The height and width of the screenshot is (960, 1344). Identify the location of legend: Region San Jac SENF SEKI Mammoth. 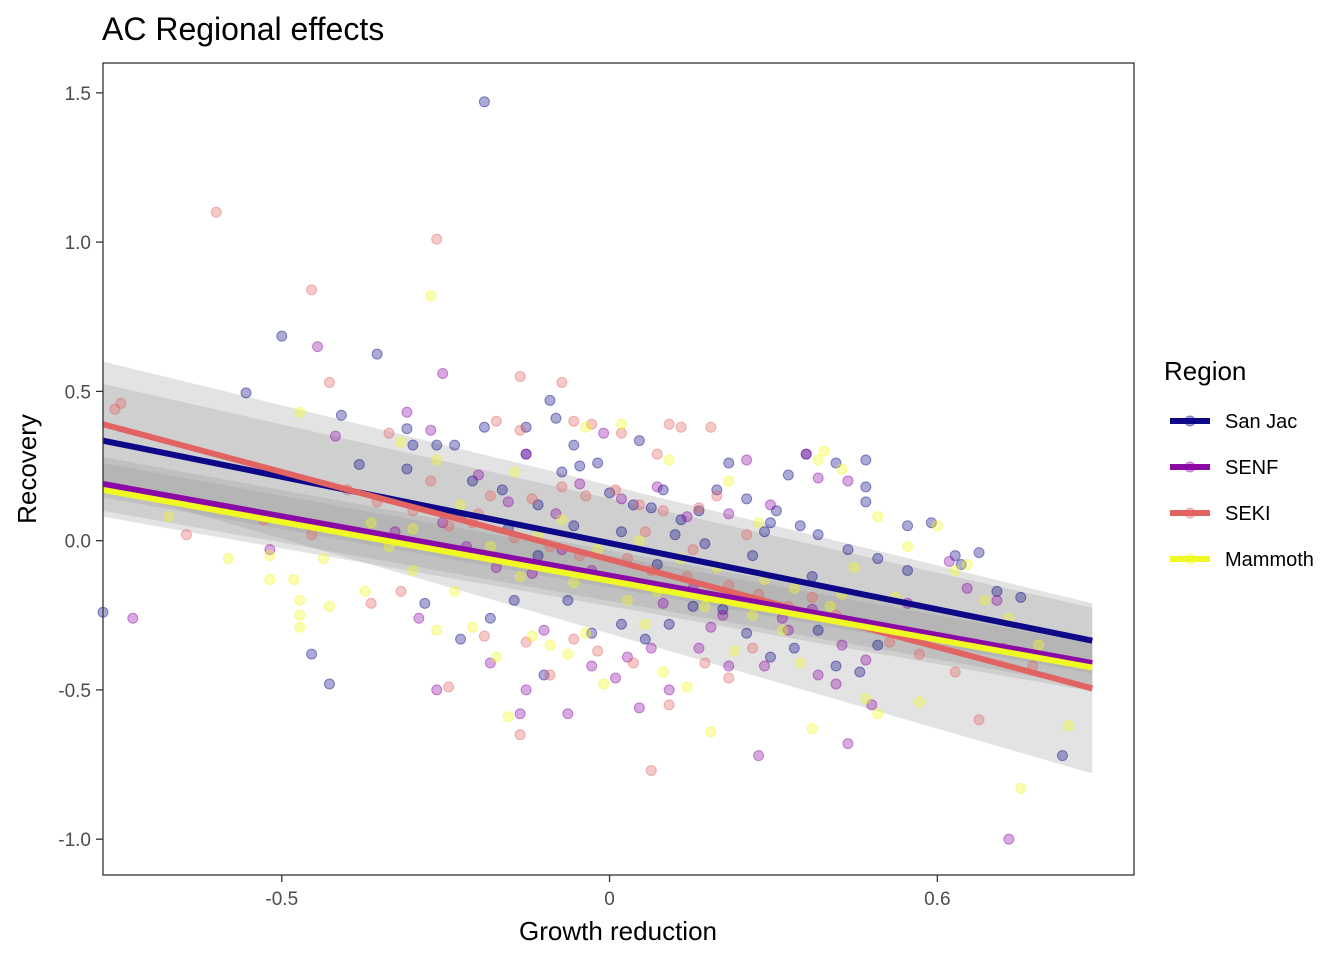
(1239, 463).